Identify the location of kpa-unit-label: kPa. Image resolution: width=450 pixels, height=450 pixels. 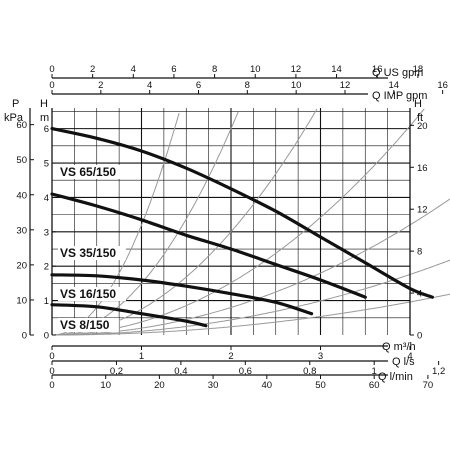
(14, 118).